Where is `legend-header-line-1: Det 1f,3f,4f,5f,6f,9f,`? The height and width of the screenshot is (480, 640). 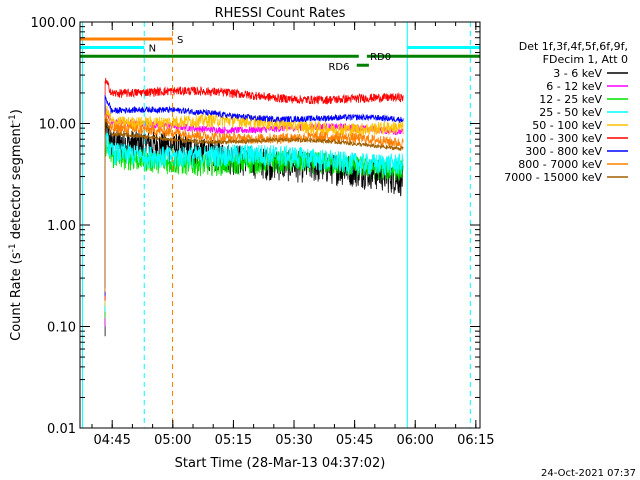
legend-header-line-1: Det 1f,3f,4f,5f,6f,9f, is located at coordinates (573, 46).